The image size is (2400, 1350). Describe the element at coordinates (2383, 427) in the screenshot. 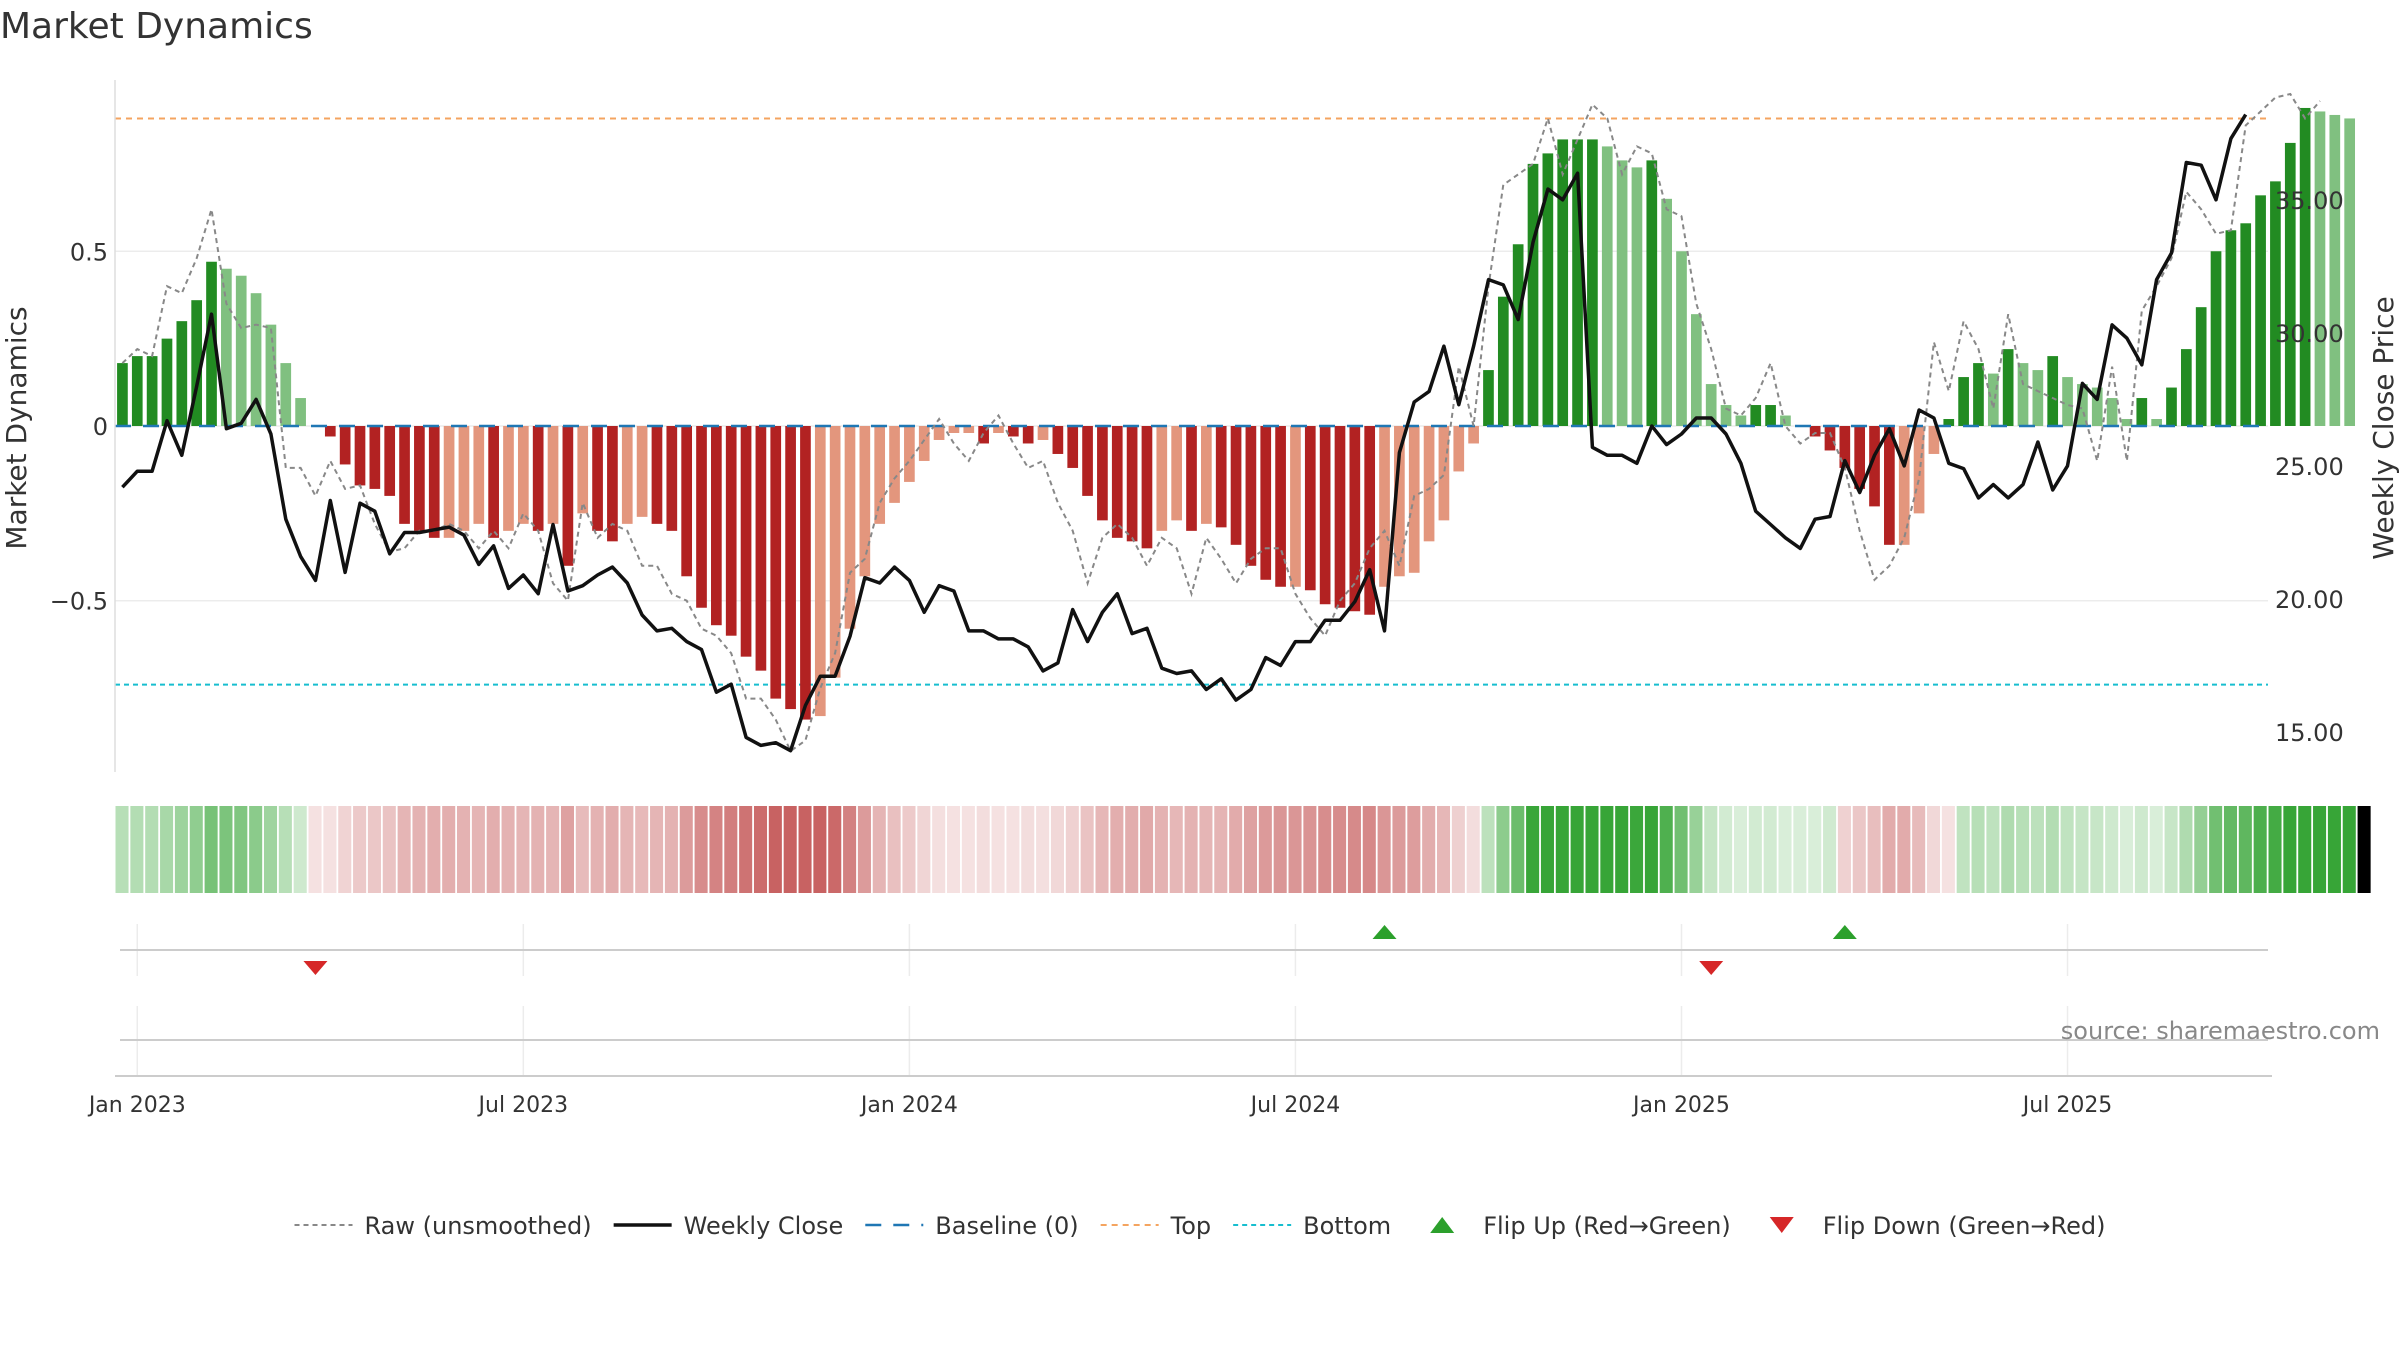

I see `right-axis-title: Weekly Close Price` at that location.